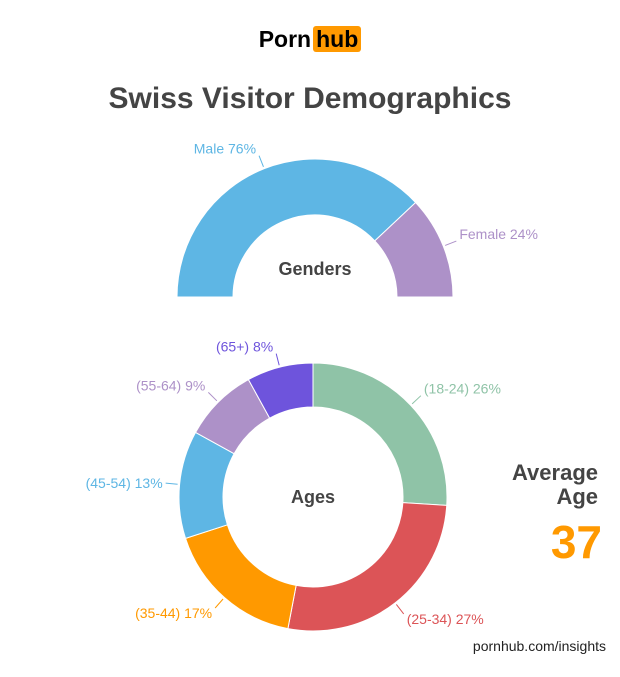 Image resolution: width=620 pixels, height=677 pixels. I want to click on center-label: Ages, so click(313, 497).